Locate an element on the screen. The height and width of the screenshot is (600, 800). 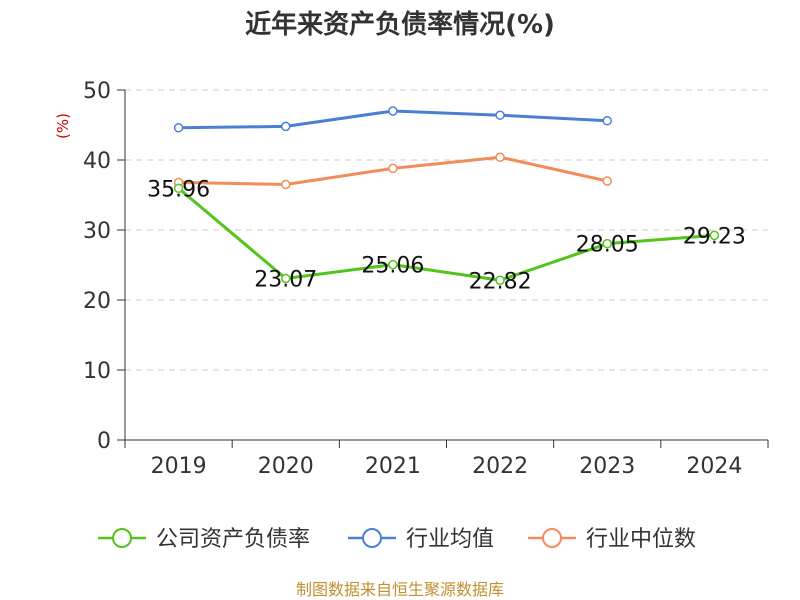
y-axis-unit-label: (%) is located at coordinates (63, 126).